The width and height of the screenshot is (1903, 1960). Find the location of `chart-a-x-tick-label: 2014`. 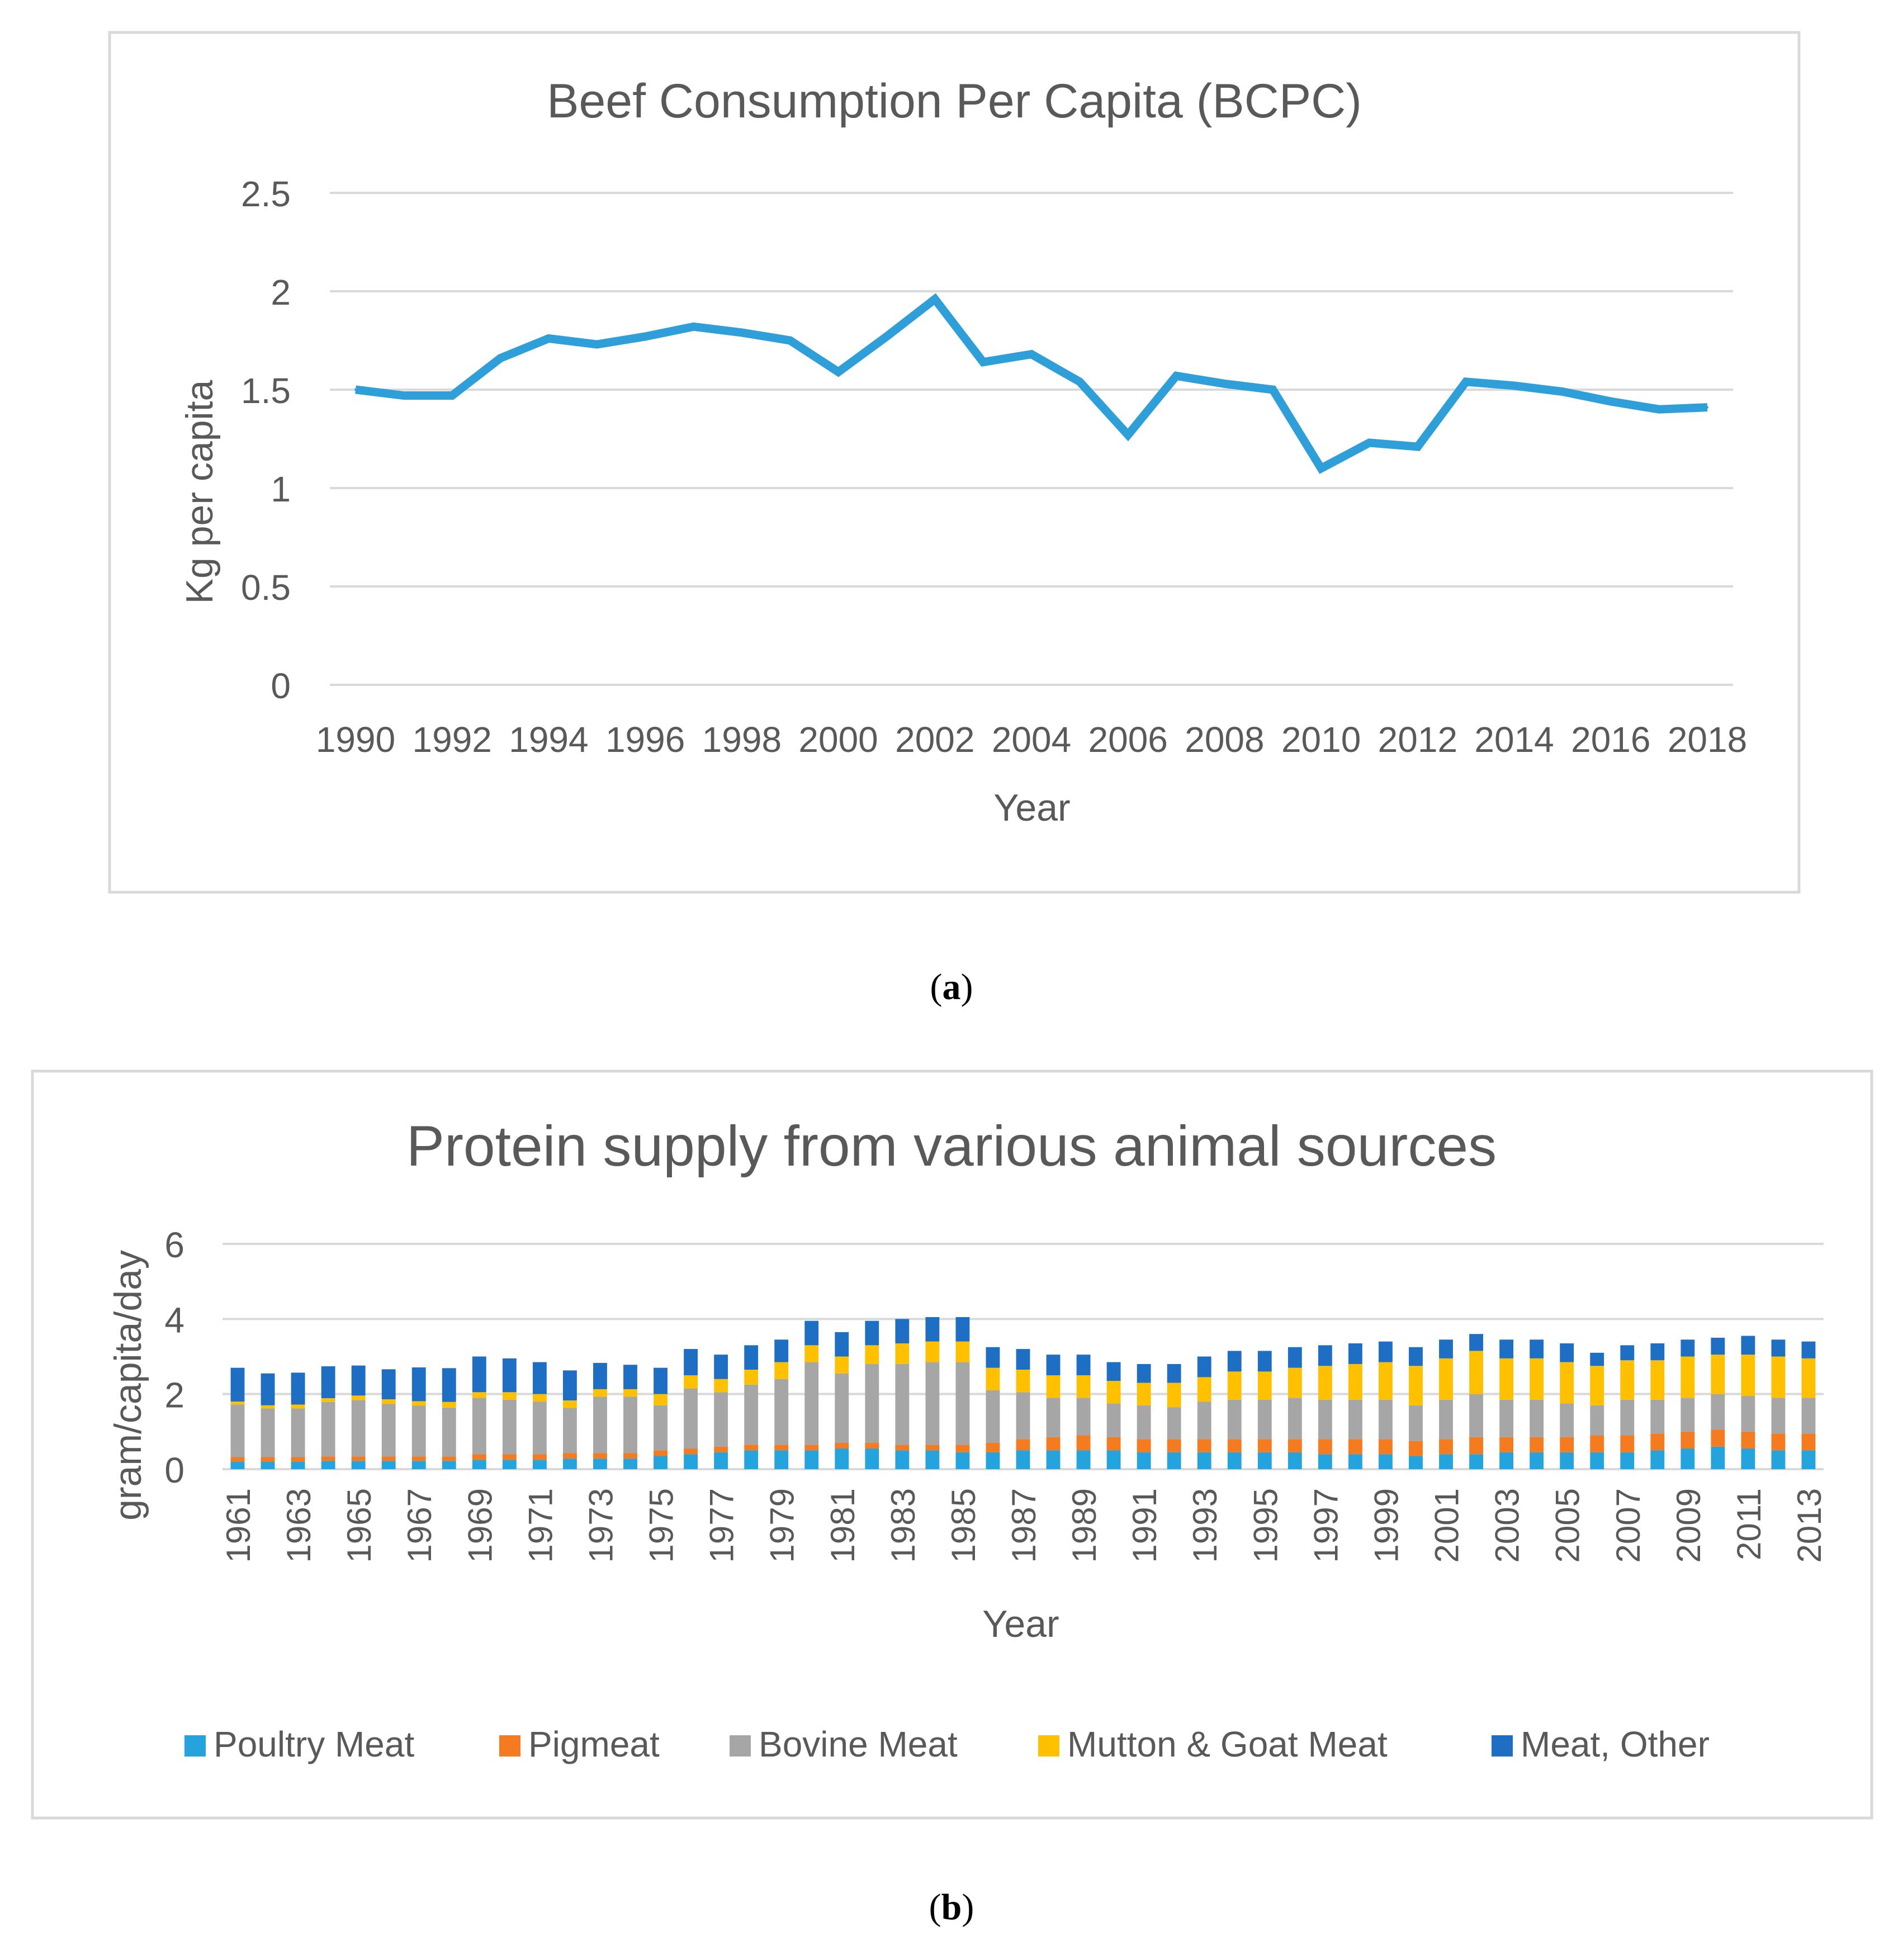

chart-a-x-tick-label: 2014 is located at coordinates (1514, 740).